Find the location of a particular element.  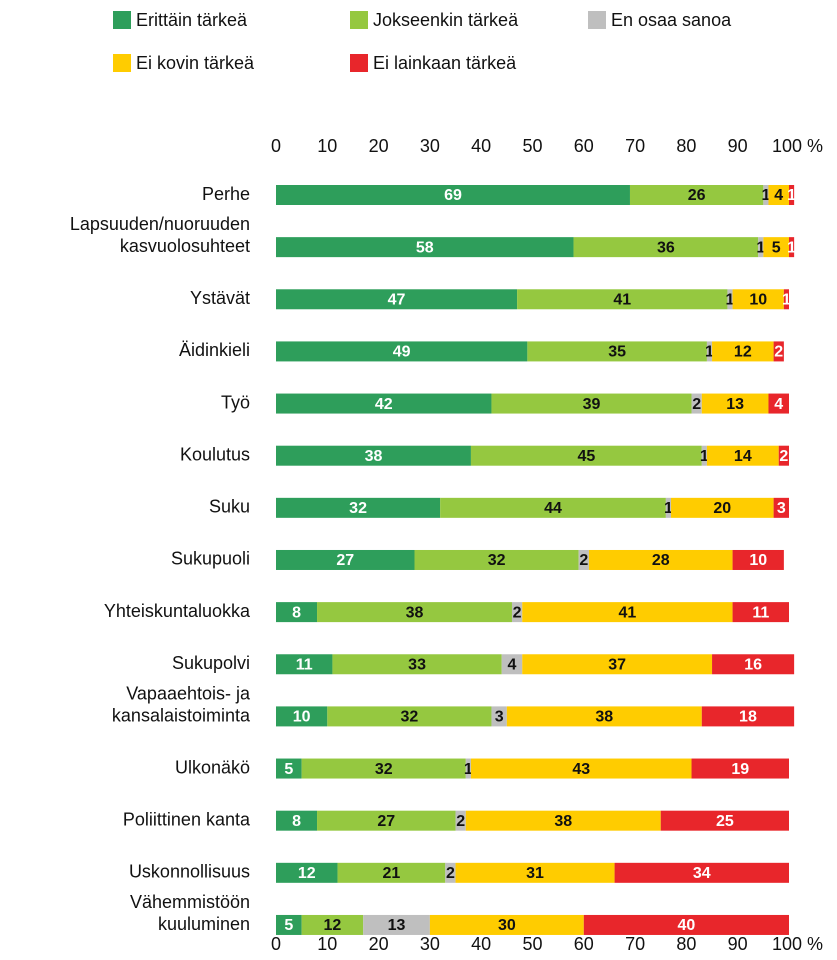

x-tick-label: 90 is located at coordinates (738, 944).